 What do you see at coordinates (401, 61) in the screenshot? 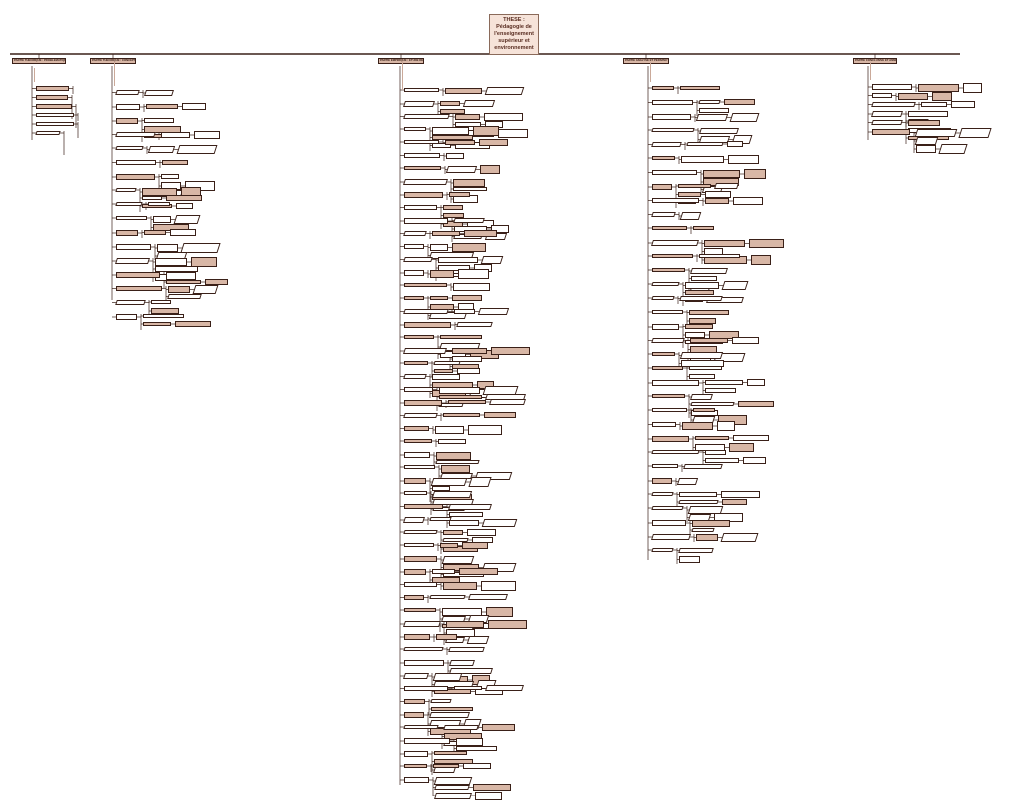
I see `branch-header-b3: PARTIE EMPIRIQUE : ETUDE DE TERRAIN` at bounding box center [401, 61].